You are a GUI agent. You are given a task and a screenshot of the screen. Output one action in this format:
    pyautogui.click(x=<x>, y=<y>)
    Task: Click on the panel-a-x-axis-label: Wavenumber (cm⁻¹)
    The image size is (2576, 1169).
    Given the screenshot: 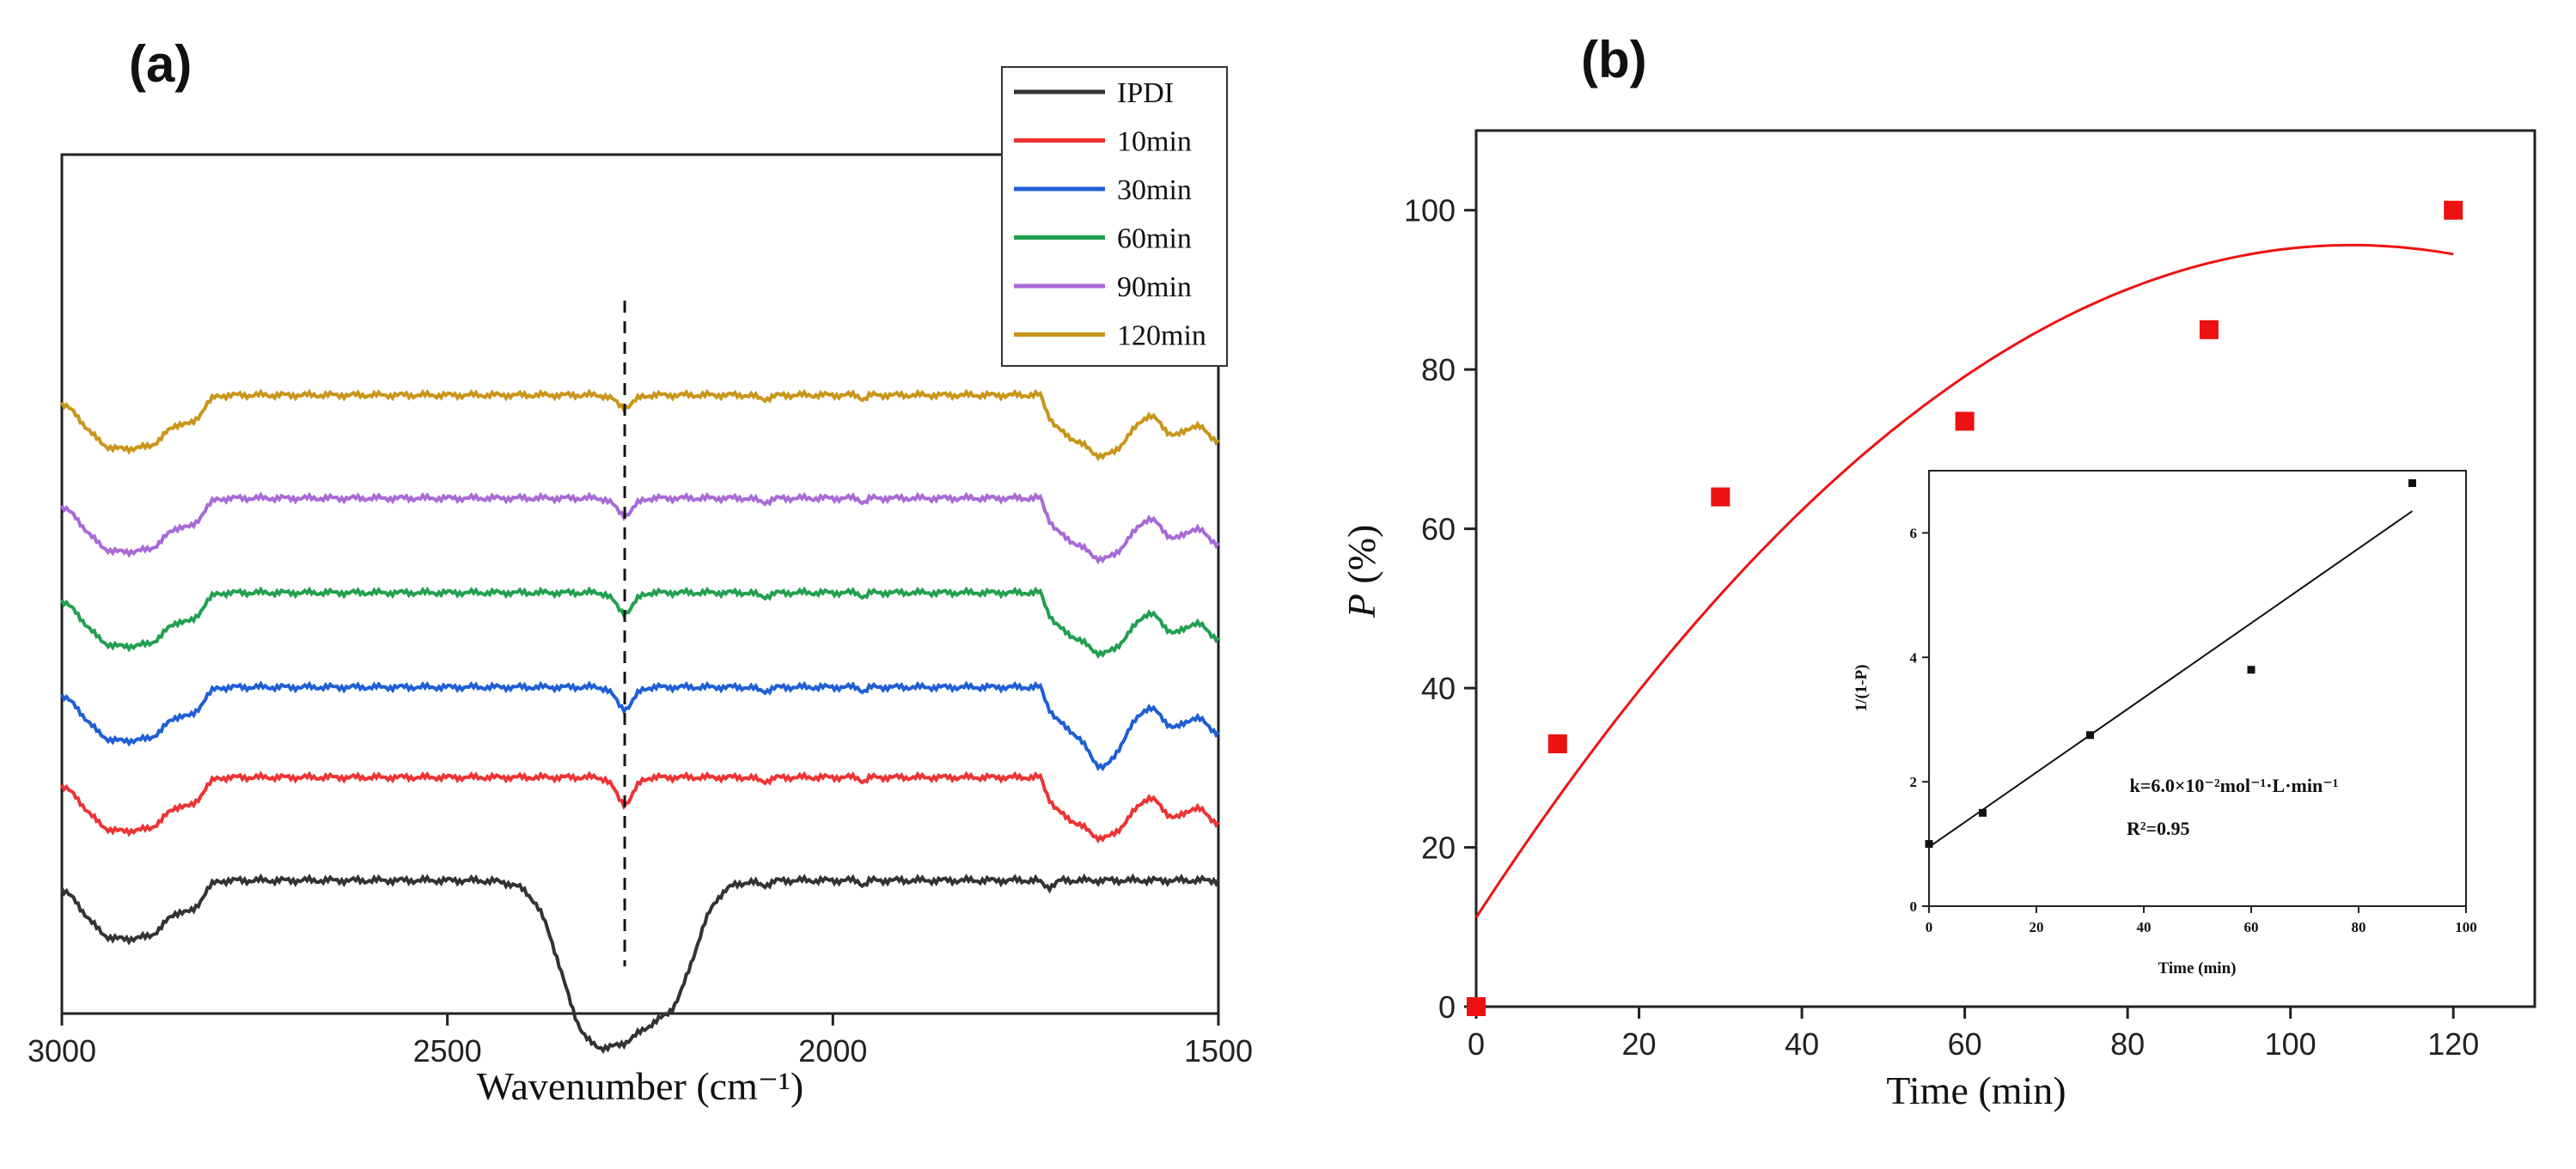 What is the action you would take?
    pyautogui.click(x=640, y=1086)
    